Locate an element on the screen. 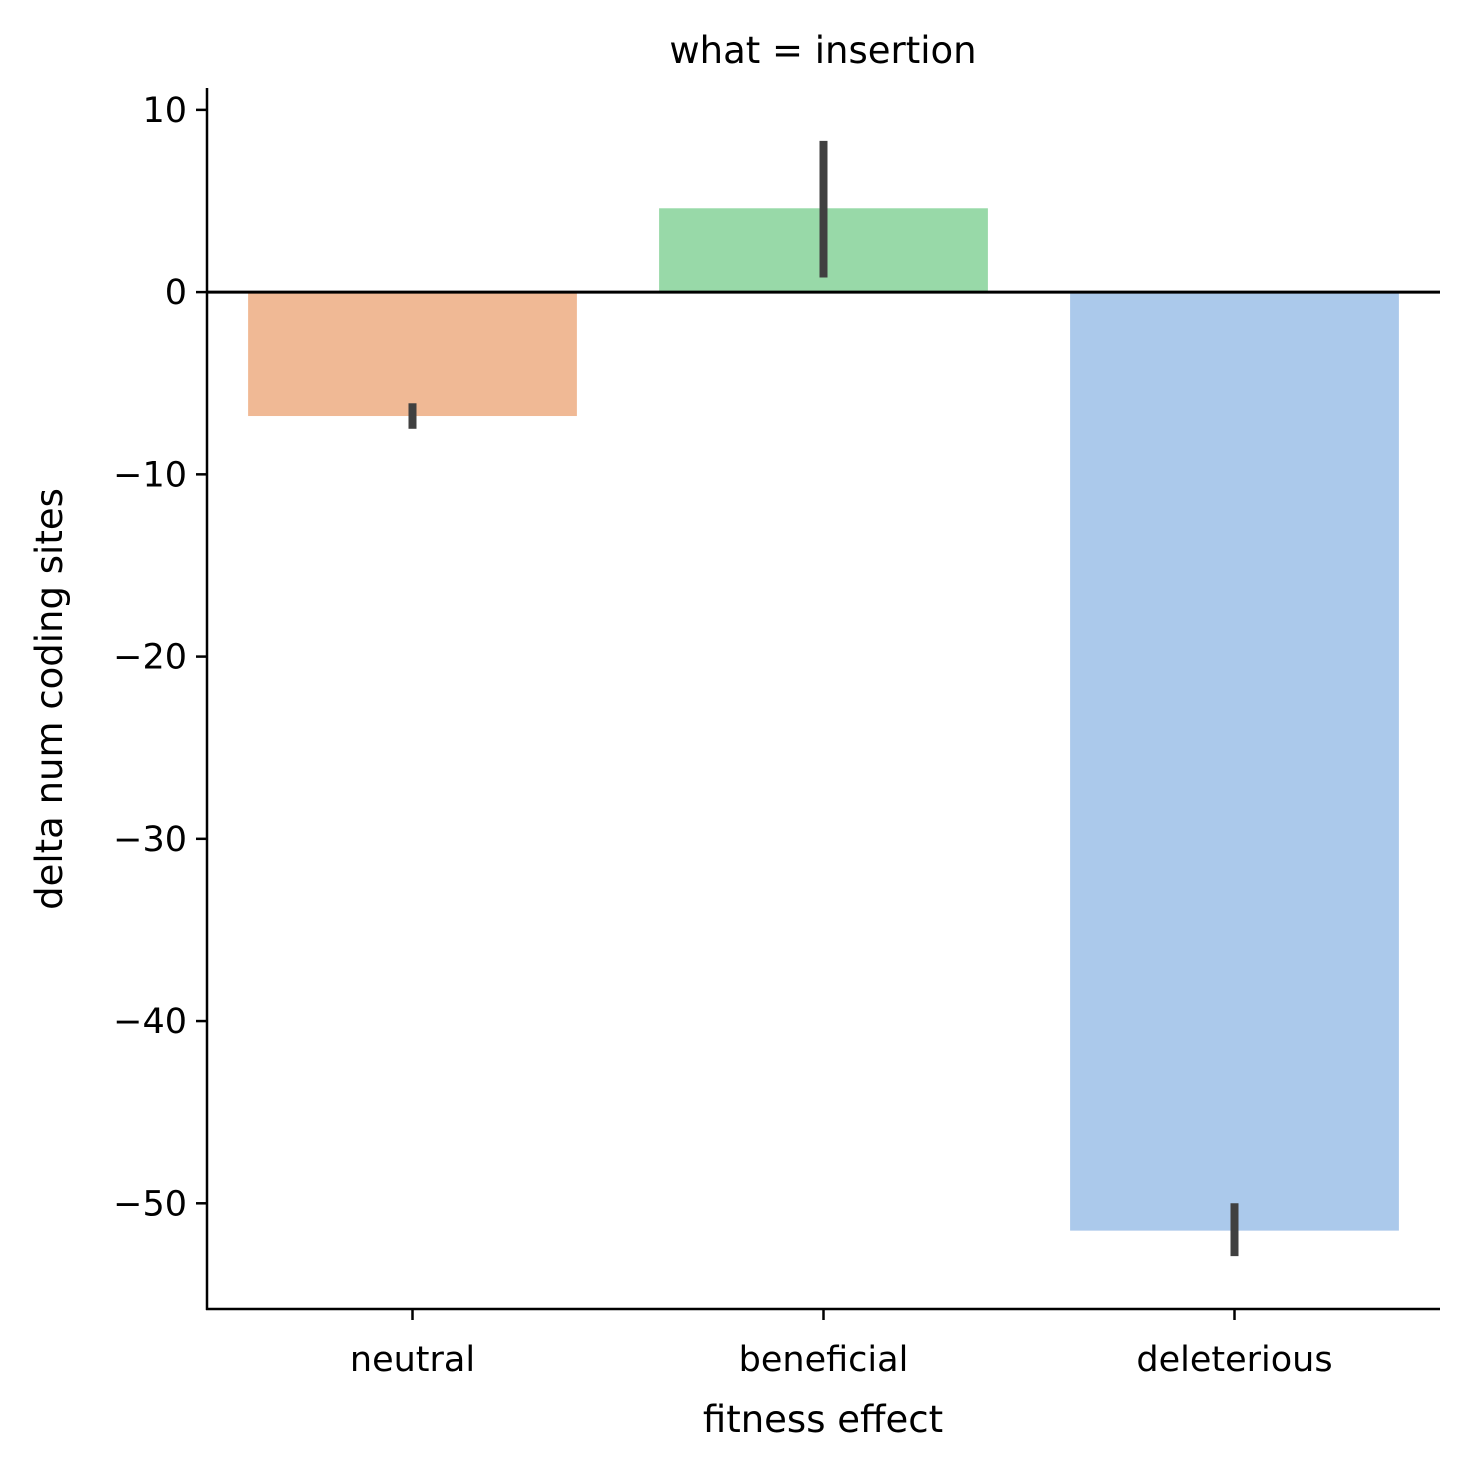  bar-neutral is located at coordinates (412, 354).